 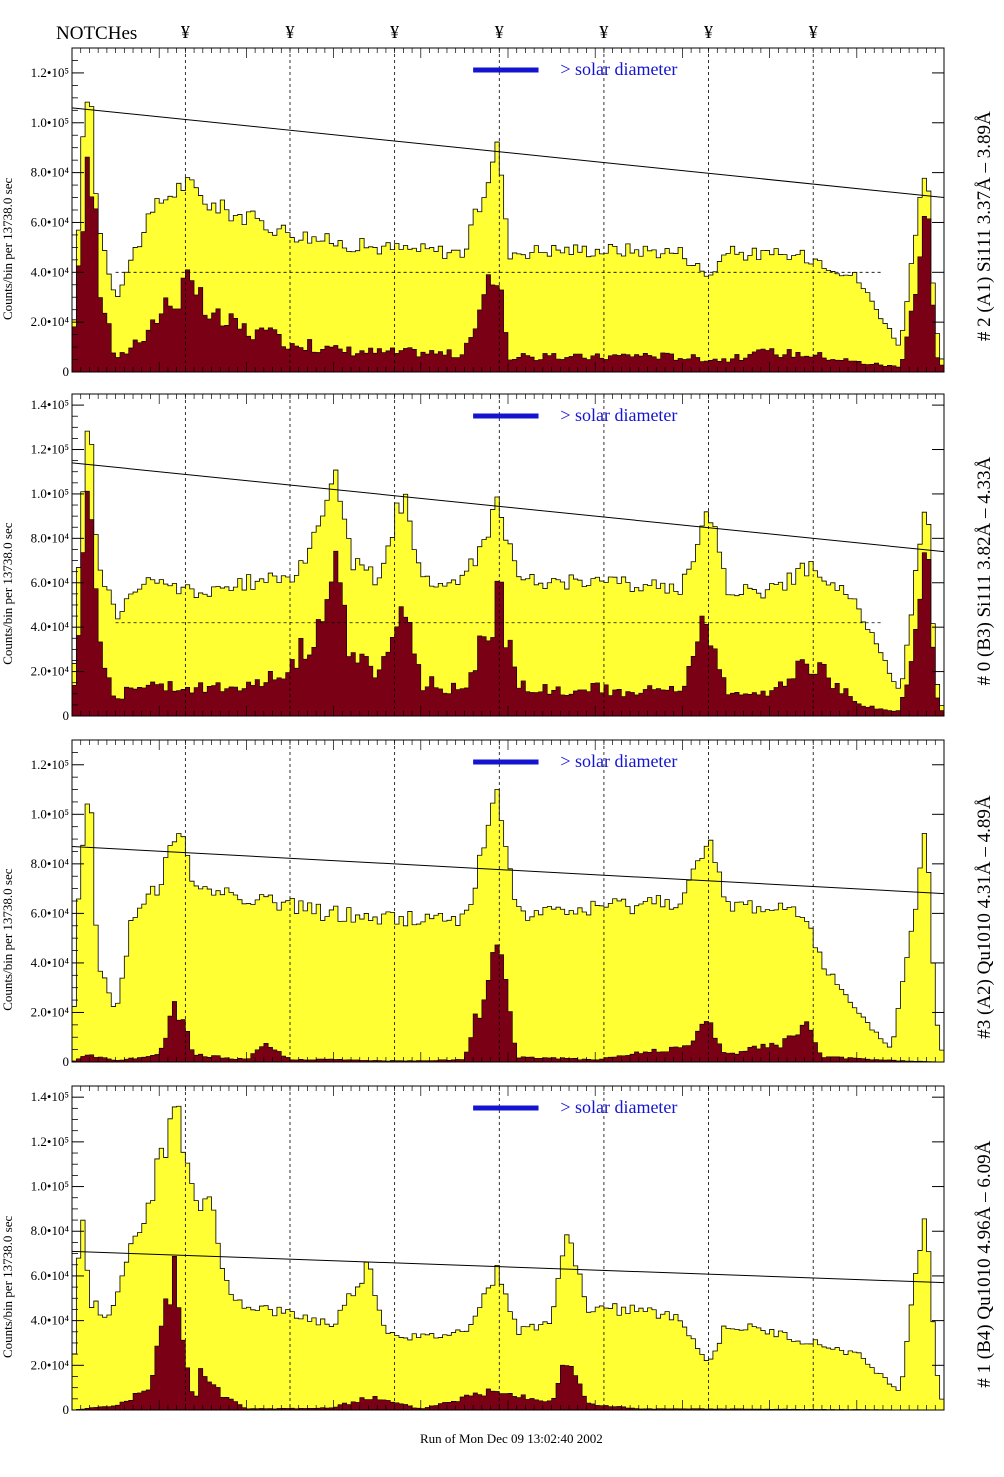 What do you see at coordinates (603, 32) in the screenshot?
I see `notch-marker-5: ¥` at bounding box center [603, 32].